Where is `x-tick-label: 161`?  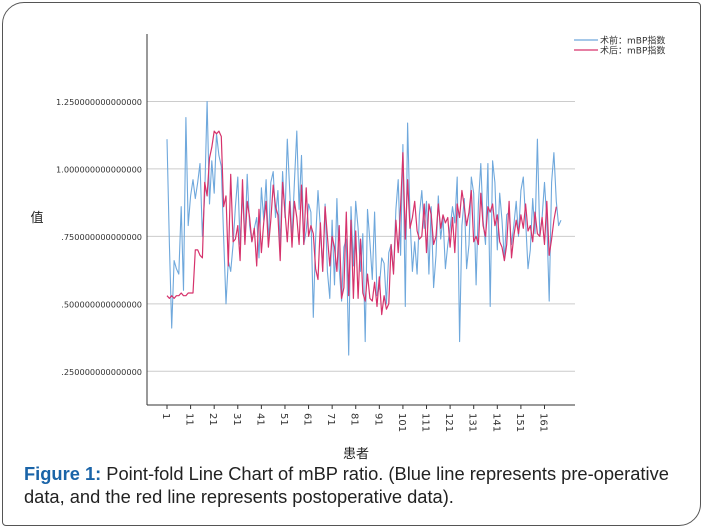 x-tick-label: 161 is located at coordinates (542, 422).